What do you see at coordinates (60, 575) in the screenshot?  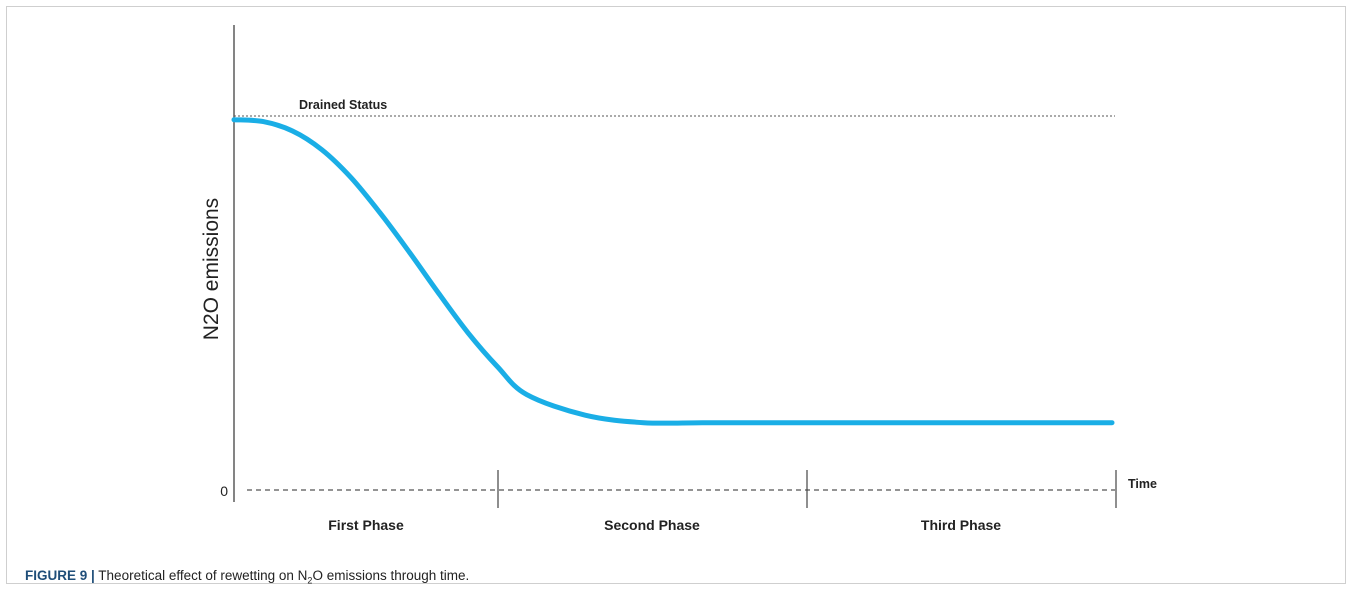 I see `figure-label: FIGURE 9 |` at bounding box center [60, 575].